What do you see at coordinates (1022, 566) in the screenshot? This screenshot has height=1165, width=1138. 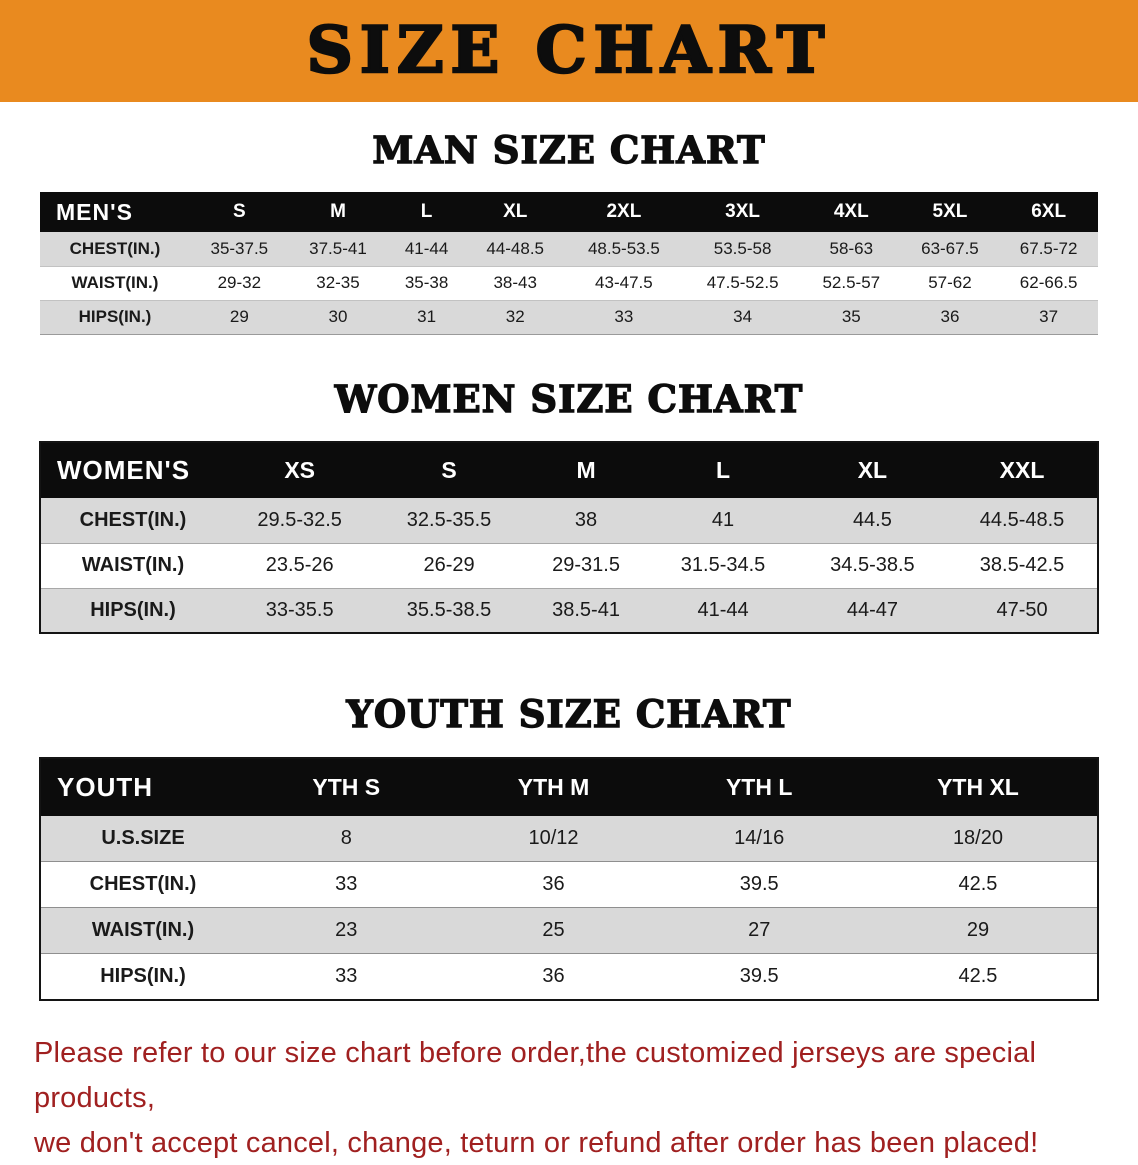 I see `value-cell: 38.5-42.5` at bounding box center [1022, 566].